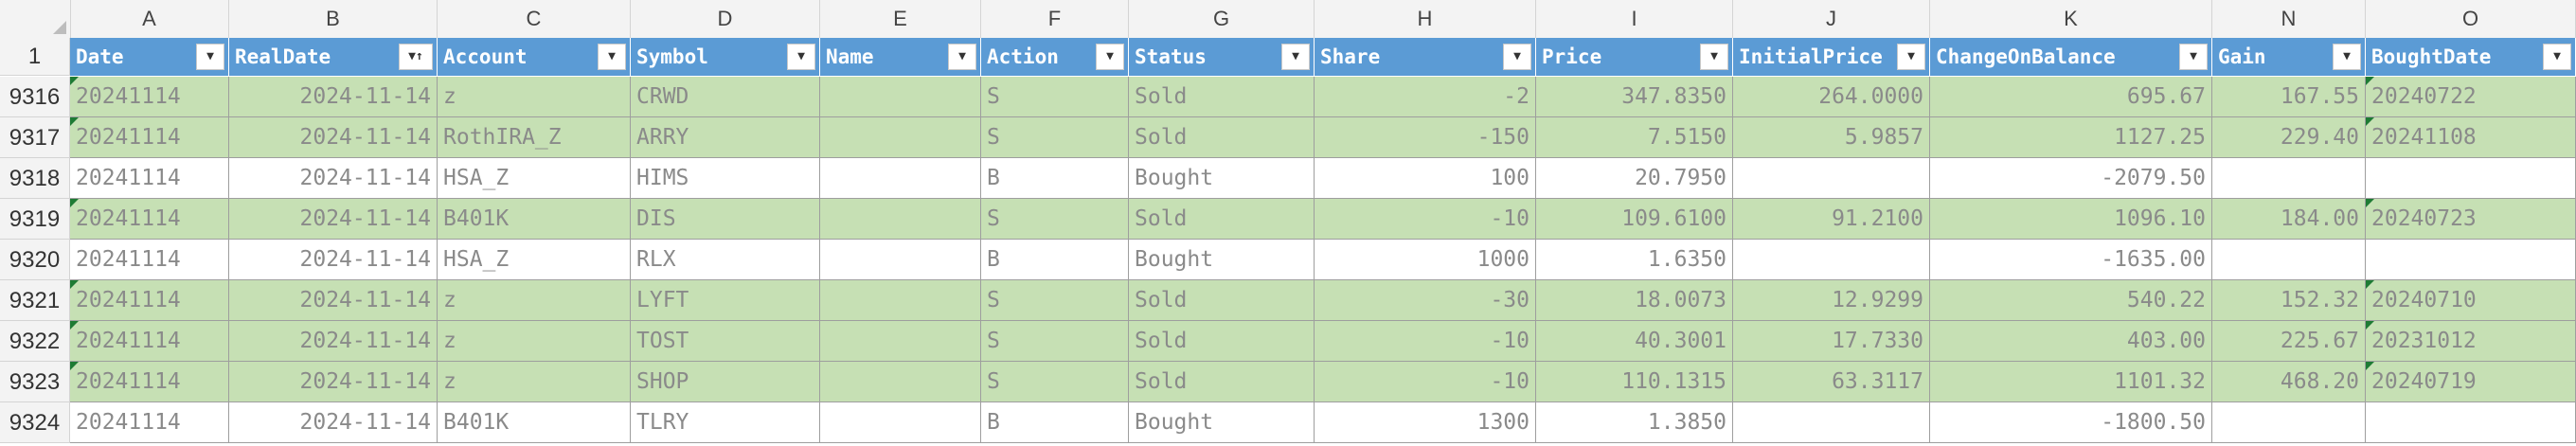 The width and height of the screenshot is (2576, 446). I want to click on cell-d: TOST, so click(725, 342).